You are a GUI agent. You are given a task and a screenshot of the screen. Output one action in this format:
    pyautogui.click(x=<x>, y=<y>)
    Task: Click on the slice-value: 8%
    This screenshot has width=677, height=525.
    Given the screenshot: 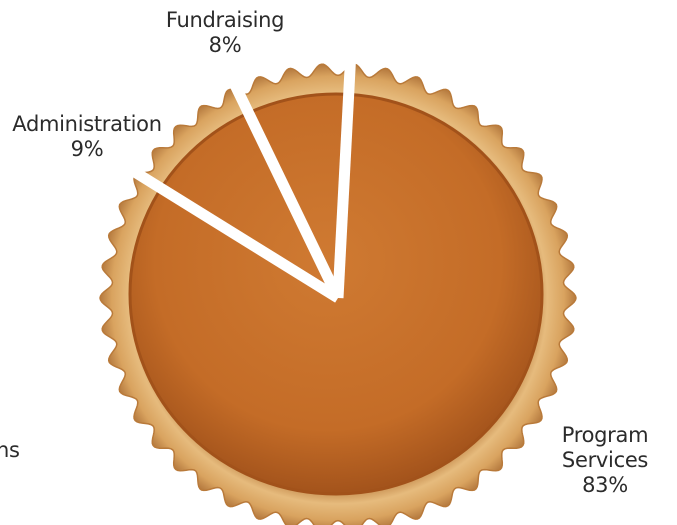 What is the action you would take?
    pyautogui.click(x=225, y=45)
    